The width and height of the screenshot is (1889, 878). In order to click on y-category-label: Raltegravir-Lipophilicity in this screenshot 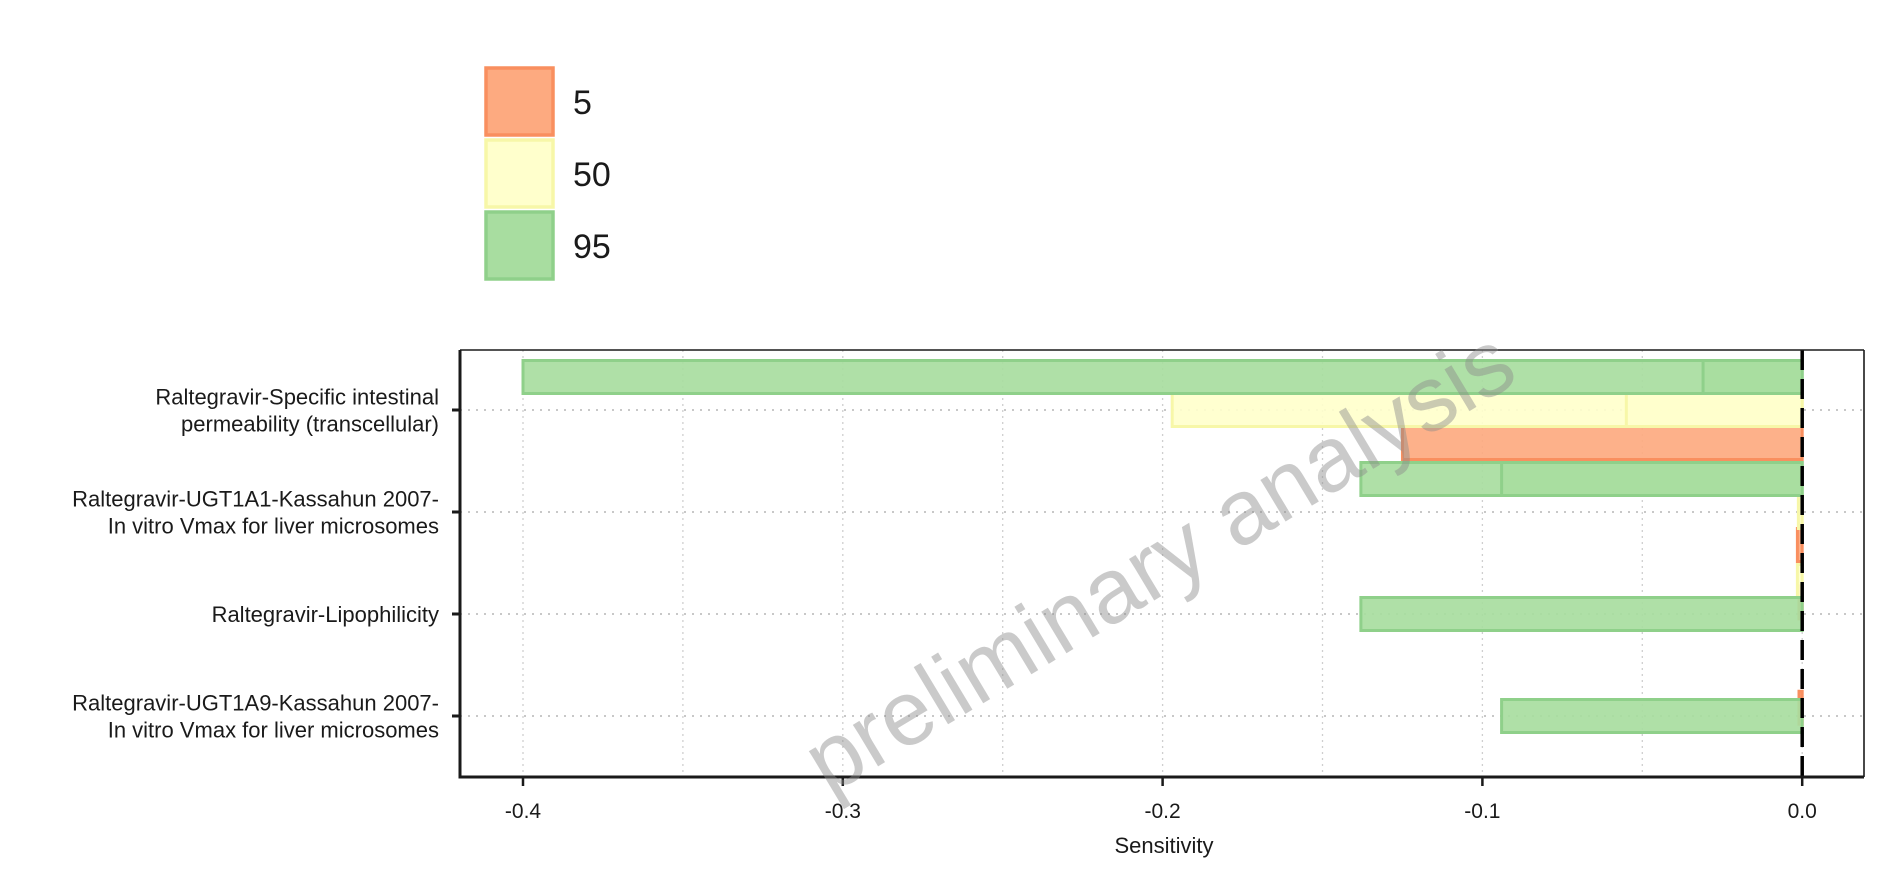, I will do `click(325, 614)`.